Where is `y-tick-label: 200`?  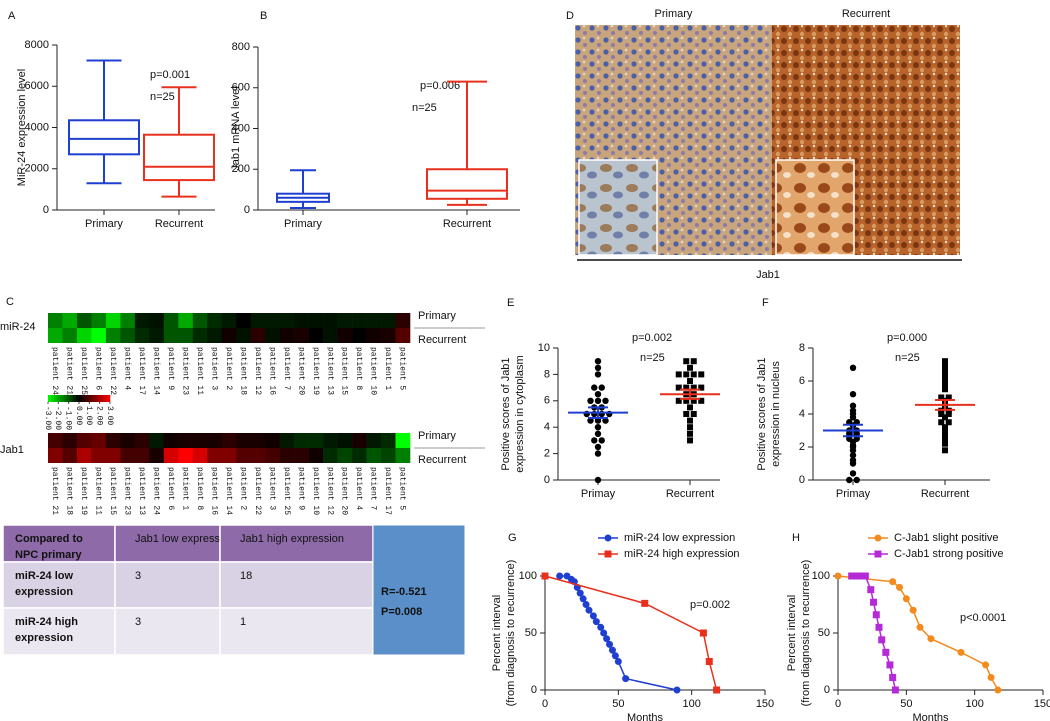
y-tick-label: 200 is located at coordinates (241, 169).